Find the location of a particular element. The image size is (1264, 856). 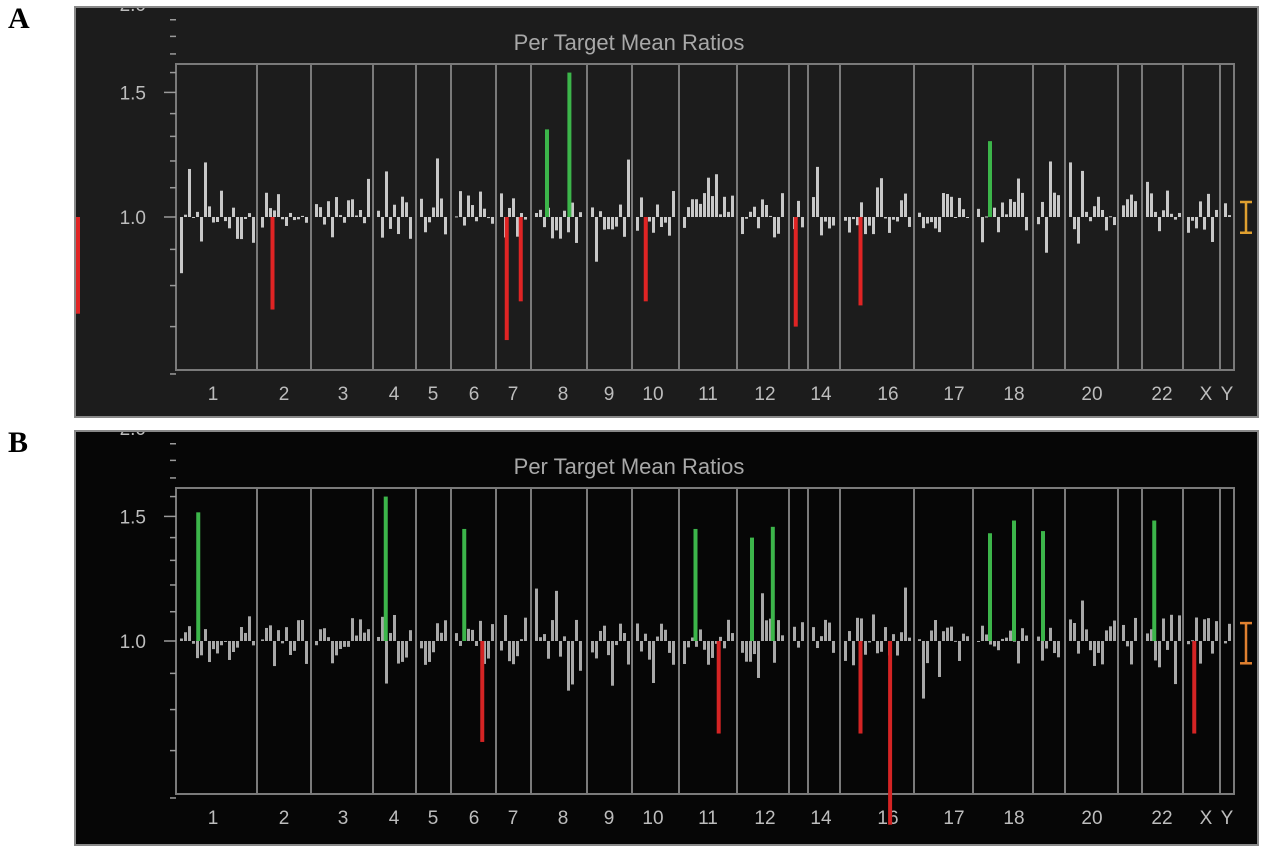

gain-bar-chr8 is located at coordinates (569, 145).